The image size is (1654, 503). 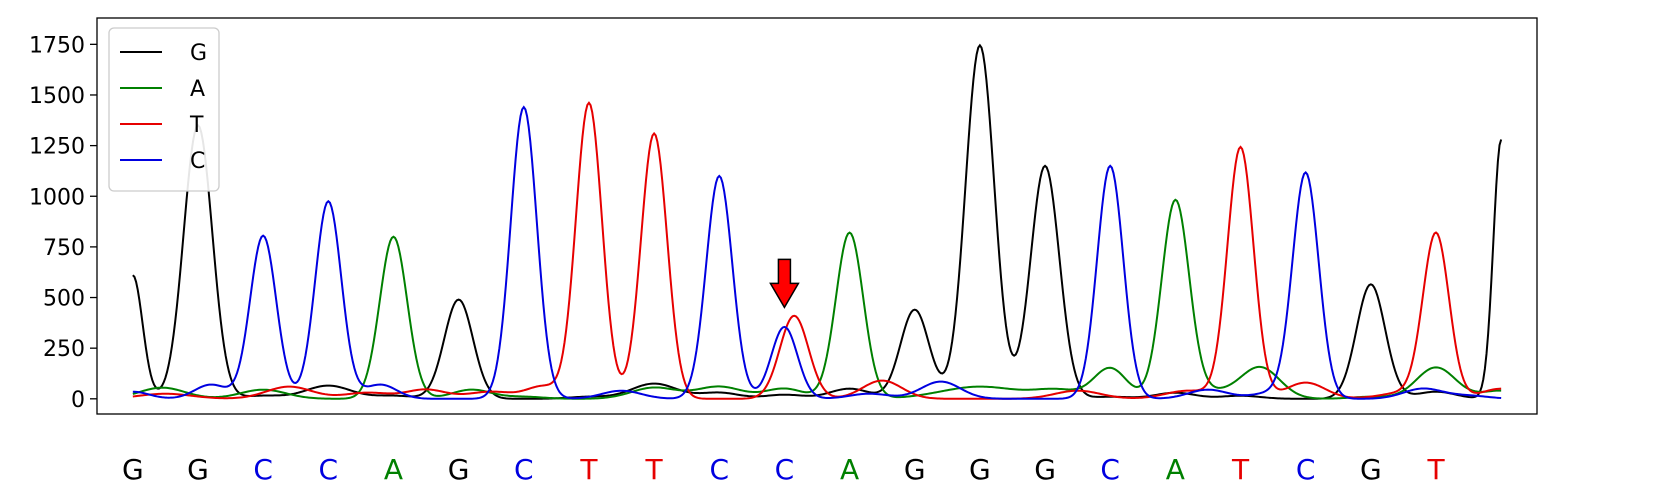 I want to click on legend-label: A, so click(x=197, y=89).